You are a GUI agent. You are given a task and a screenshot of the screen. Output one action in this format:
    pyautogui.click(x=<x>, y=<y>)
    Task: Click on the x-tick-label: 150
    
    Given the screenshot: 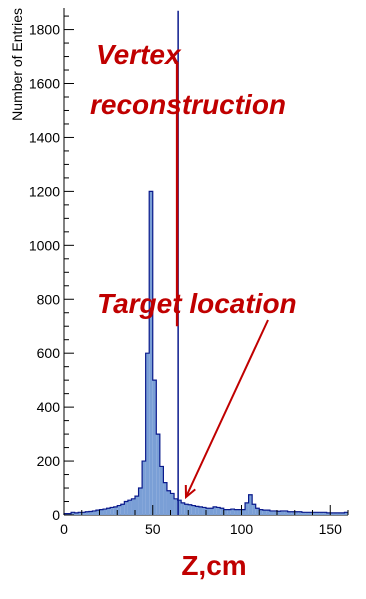 What is the action you would take?
    pyautogui.click(x=331, y=529)
    